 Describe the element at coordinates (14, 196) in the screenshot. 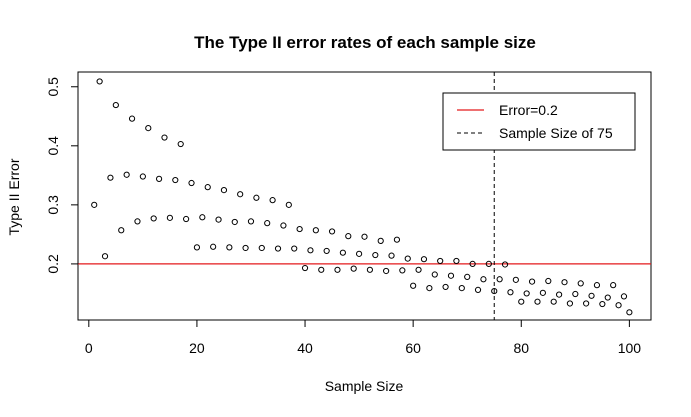

I see `y-axis-label: Type II Error` at that location.